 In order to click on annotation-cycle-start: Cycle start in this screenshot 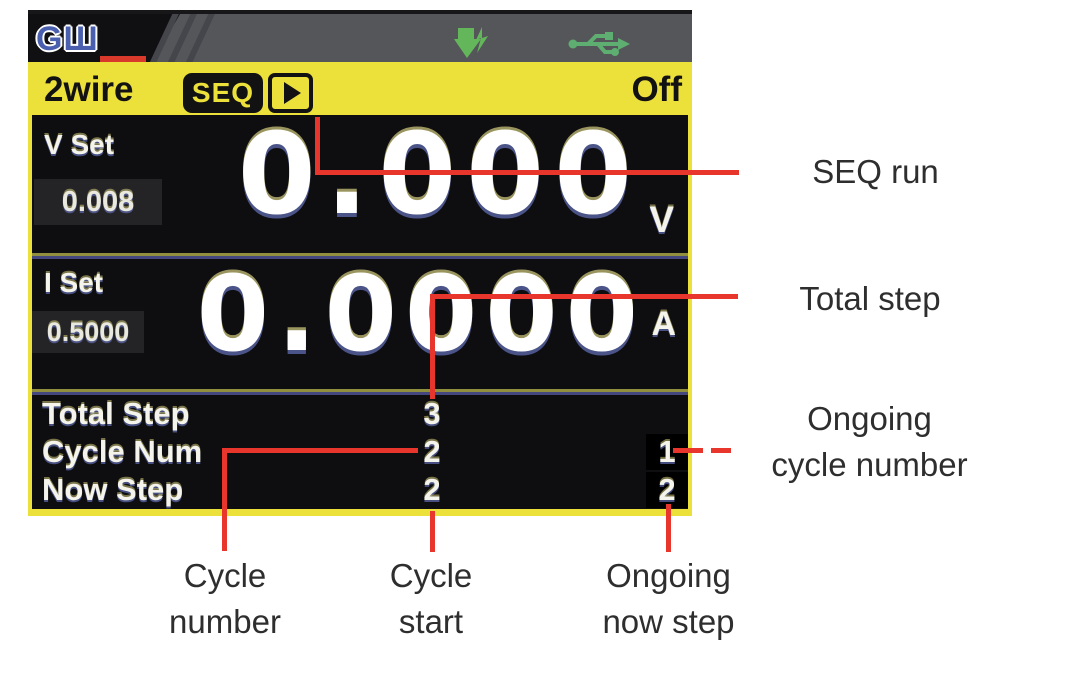, I will do `click(431, 598)`.